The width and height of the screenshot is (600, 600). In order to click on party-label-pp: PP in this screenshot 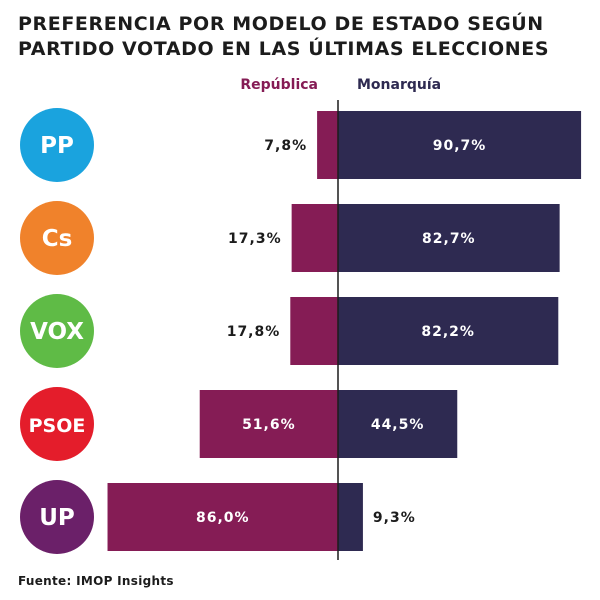, I will do `click(57, 146)`.